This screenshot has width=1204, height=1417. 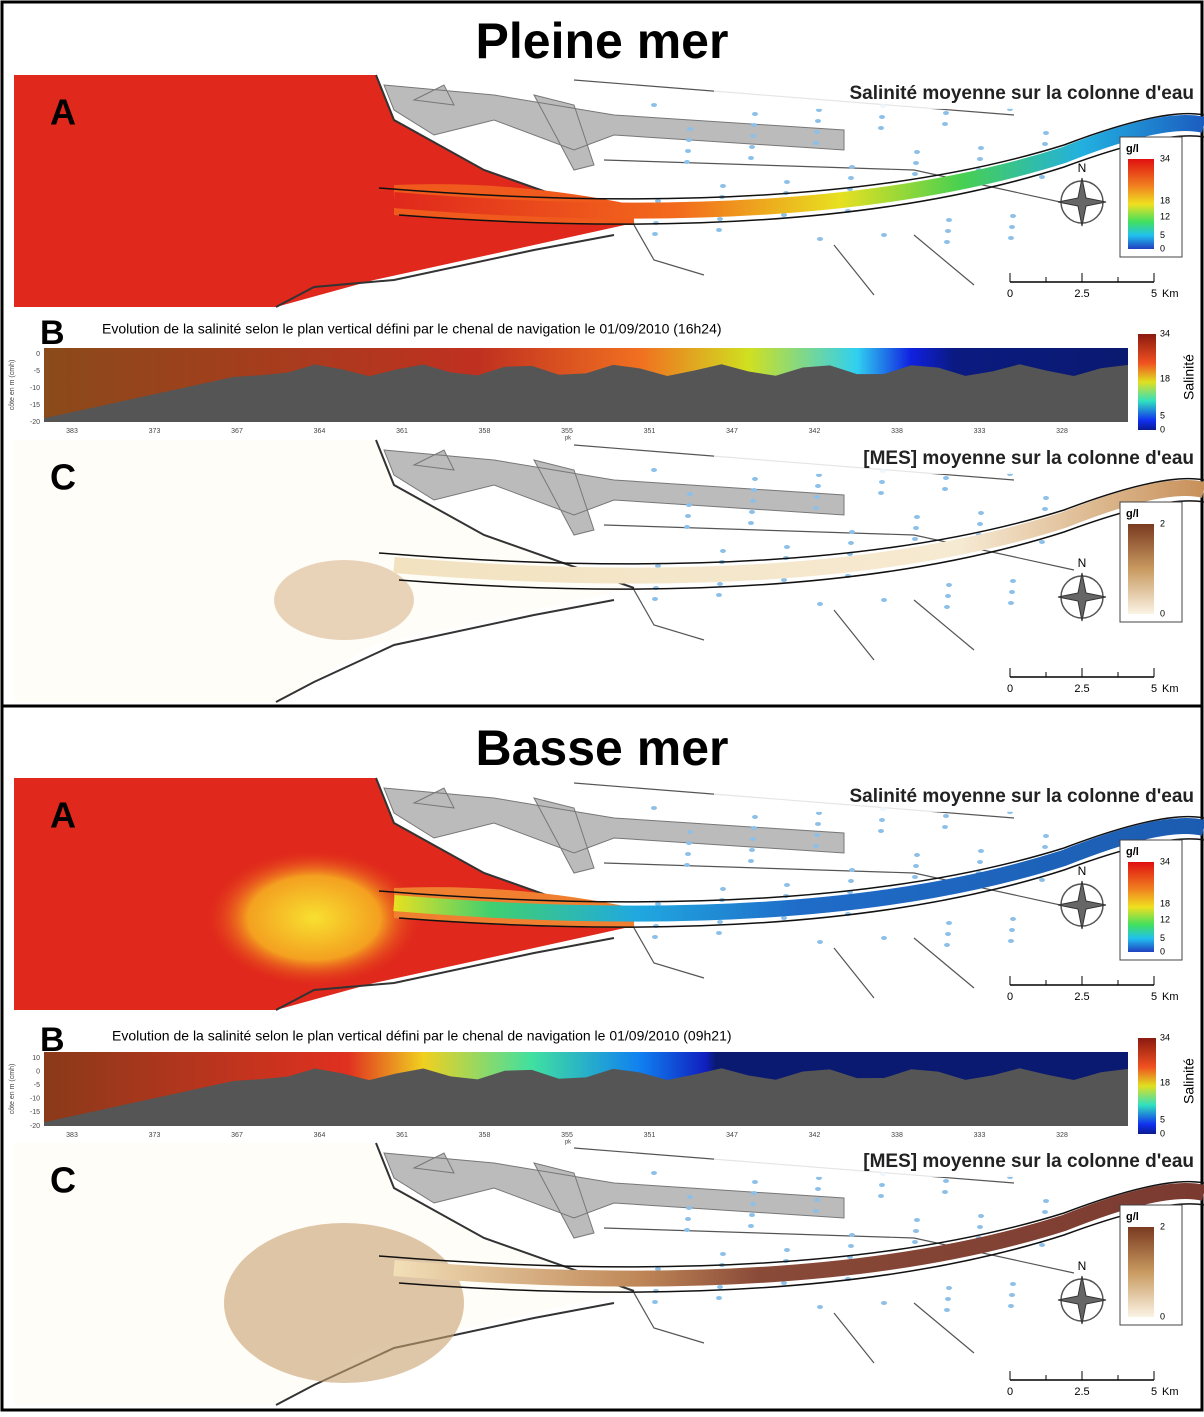 I want to click on legend-tick: 2, so click(x=1162, y=1226).